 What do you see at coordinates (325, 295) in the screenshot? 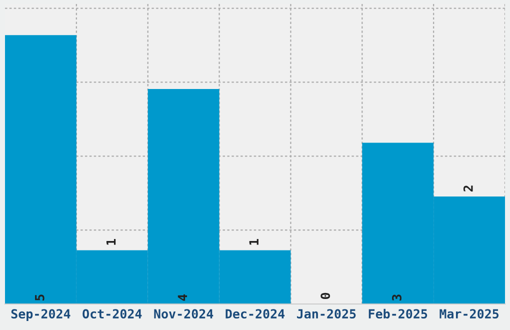
I see `data-label: 0` at bounding box center [325, 295].